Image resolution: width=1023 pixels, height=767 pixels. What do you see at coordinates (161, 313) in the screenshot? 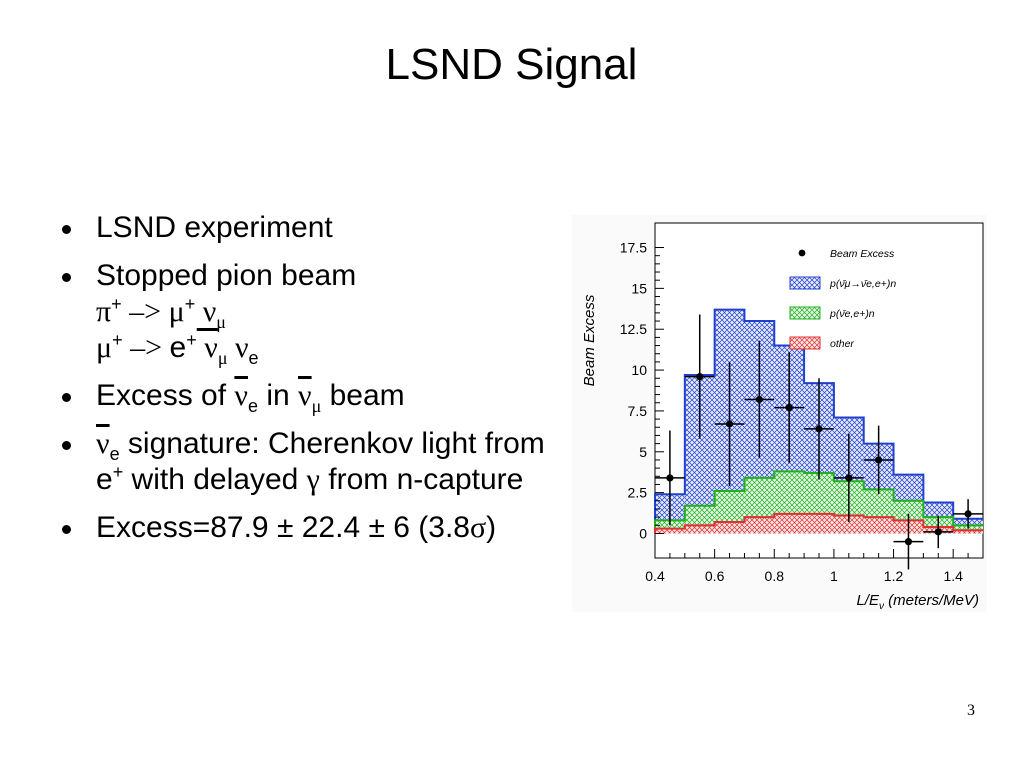
I see `pion-decay-equation: π+ –> μ+ νμ` at bounding box center [161, 313].